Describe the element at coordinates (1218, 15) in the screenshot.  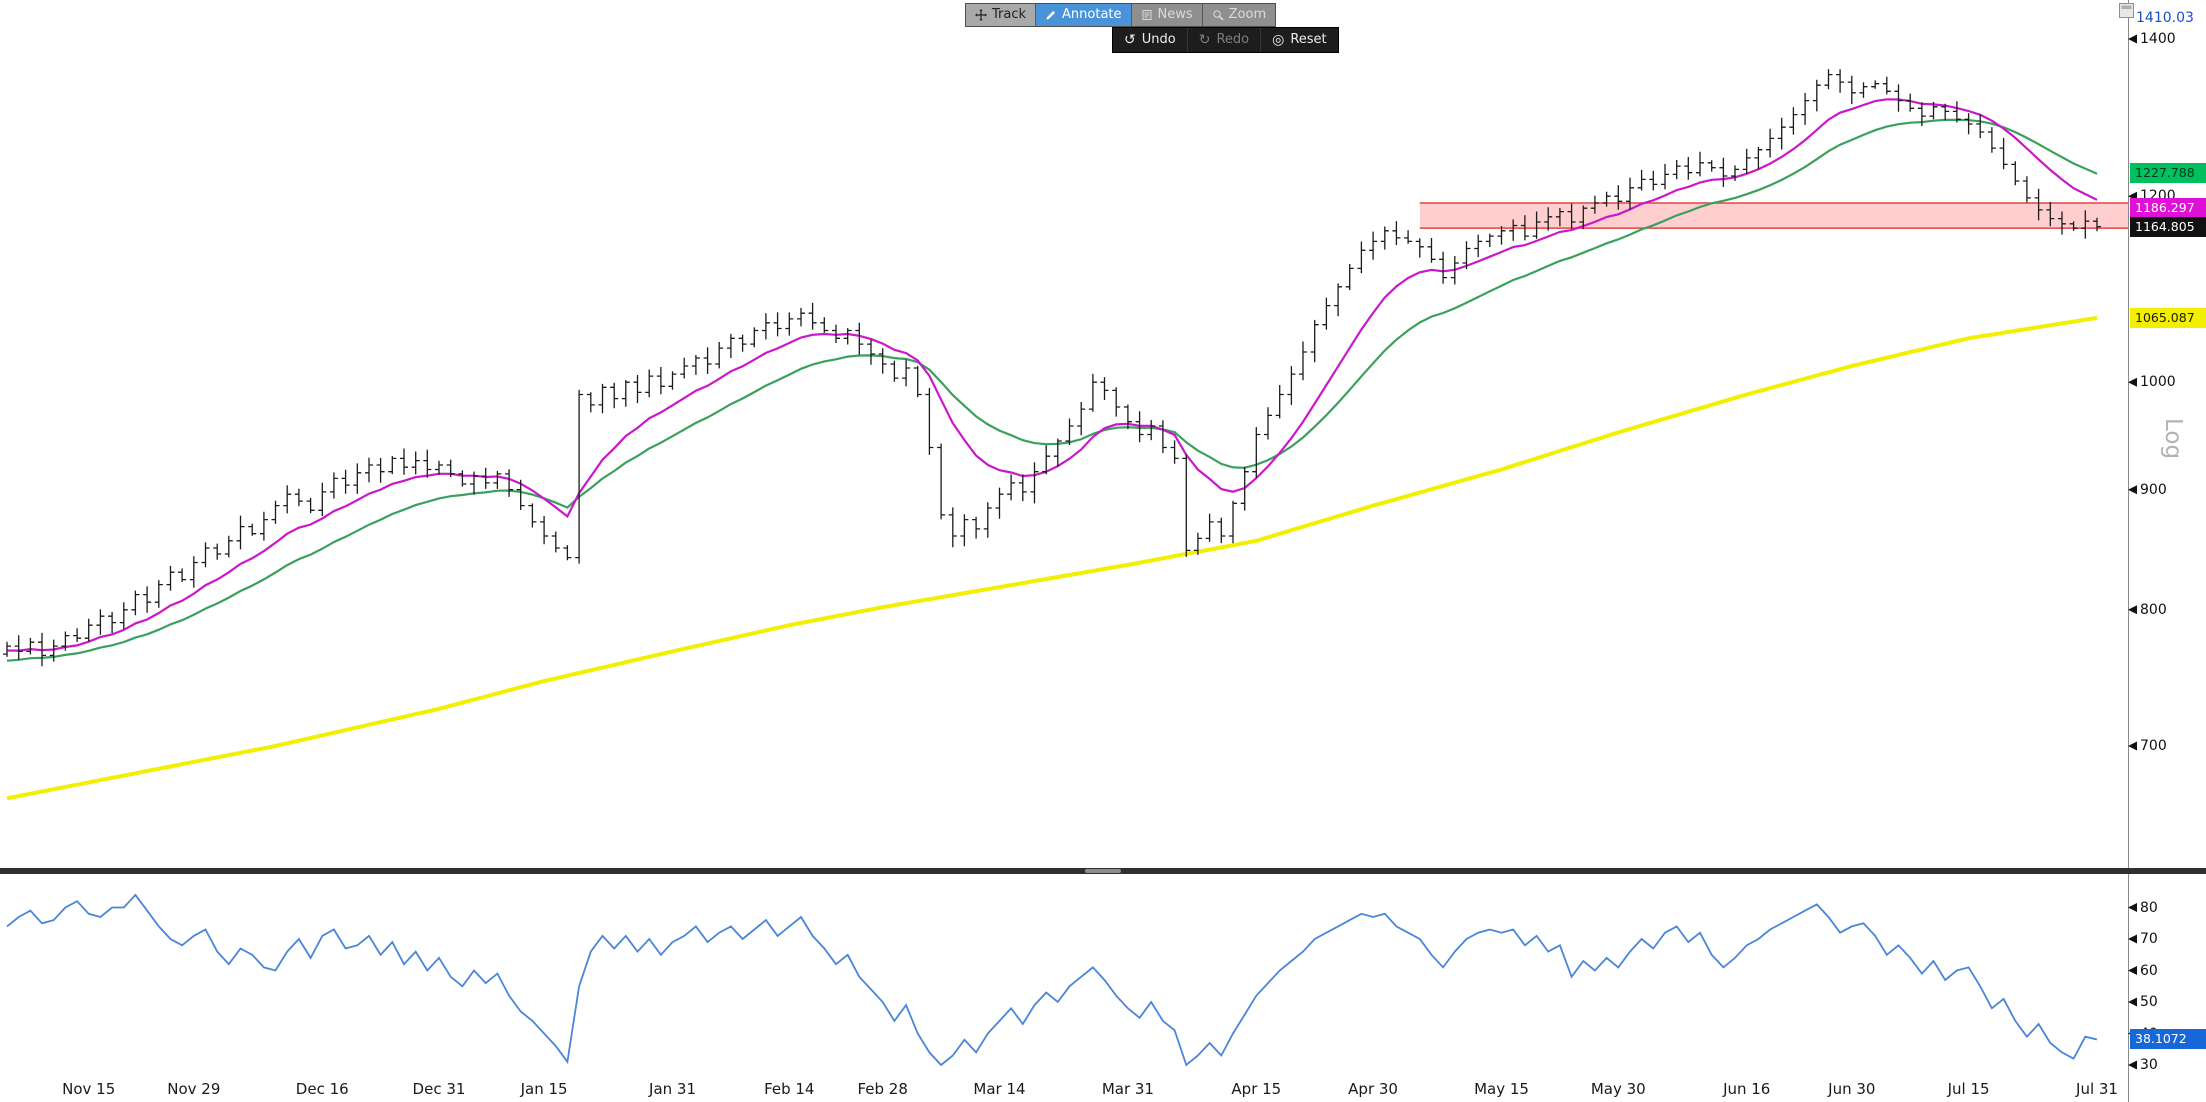
I see `zoom-icon` at that location.